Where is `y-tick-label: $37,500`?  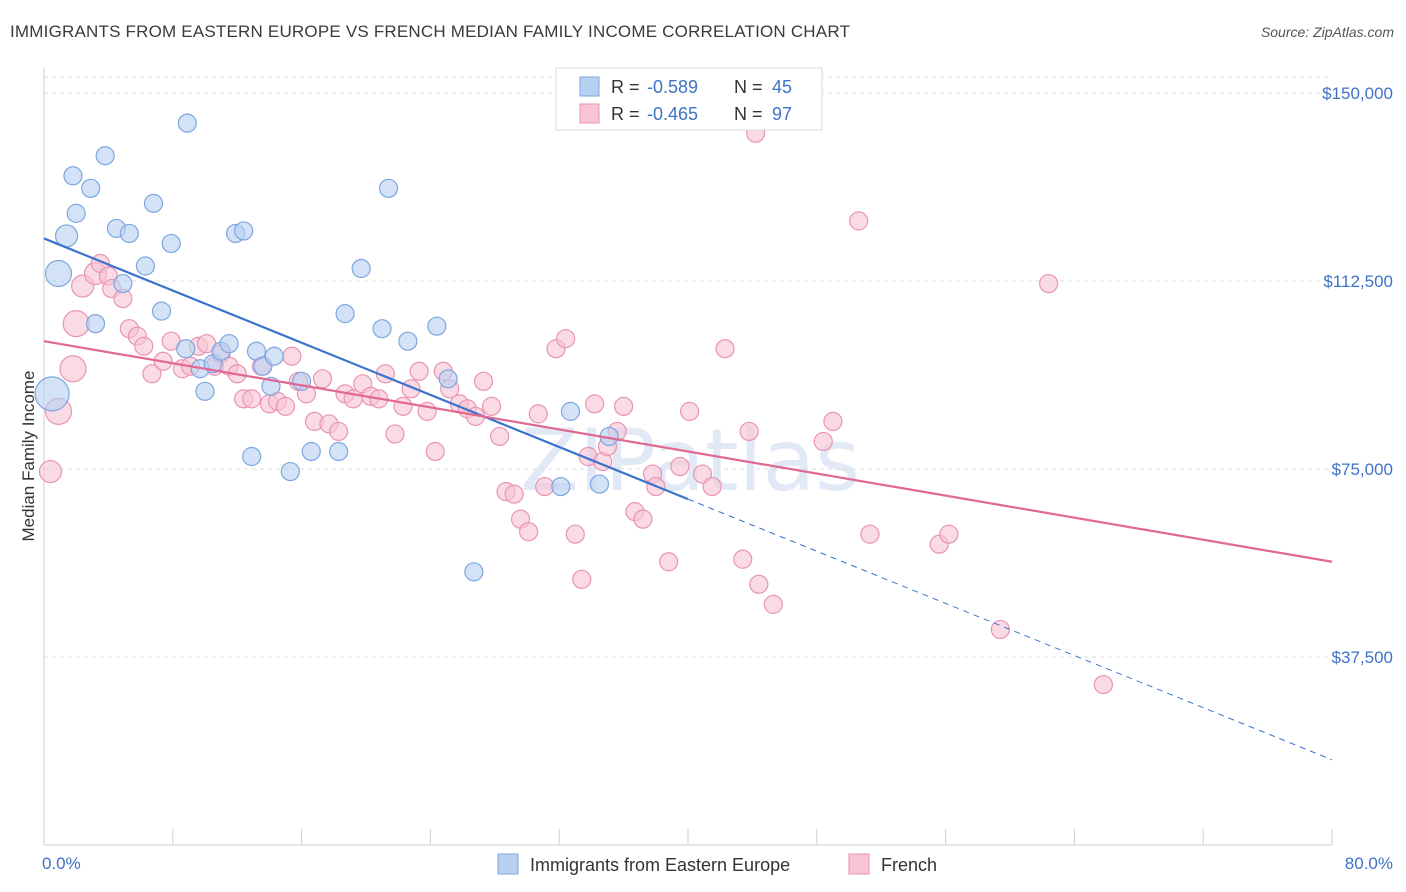
y-tick-label: $37,500 is located at coordinates (1362, 657).